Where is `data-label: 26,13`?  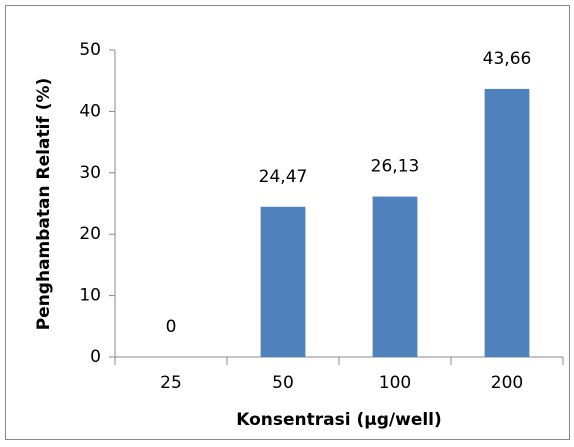 data-label: 26,13 is located at coordinates (395, 167).